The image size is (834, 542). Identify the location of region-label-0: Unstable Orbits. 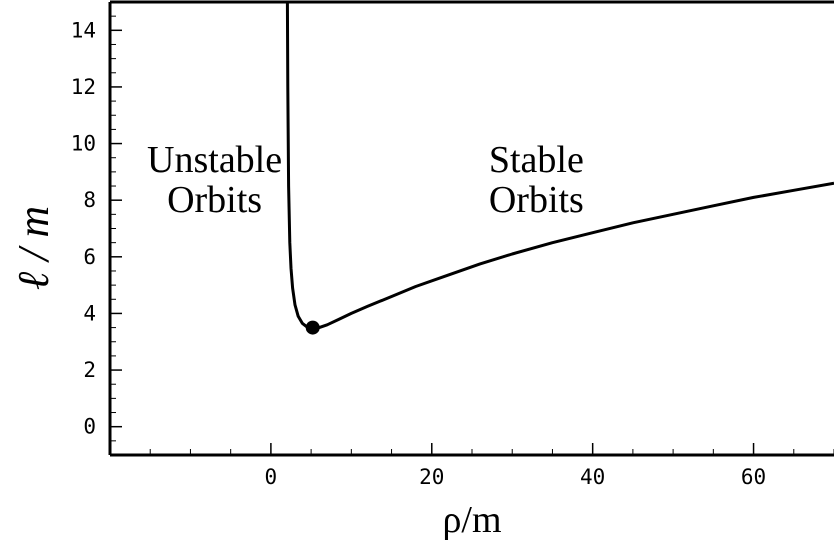
(214, 180).